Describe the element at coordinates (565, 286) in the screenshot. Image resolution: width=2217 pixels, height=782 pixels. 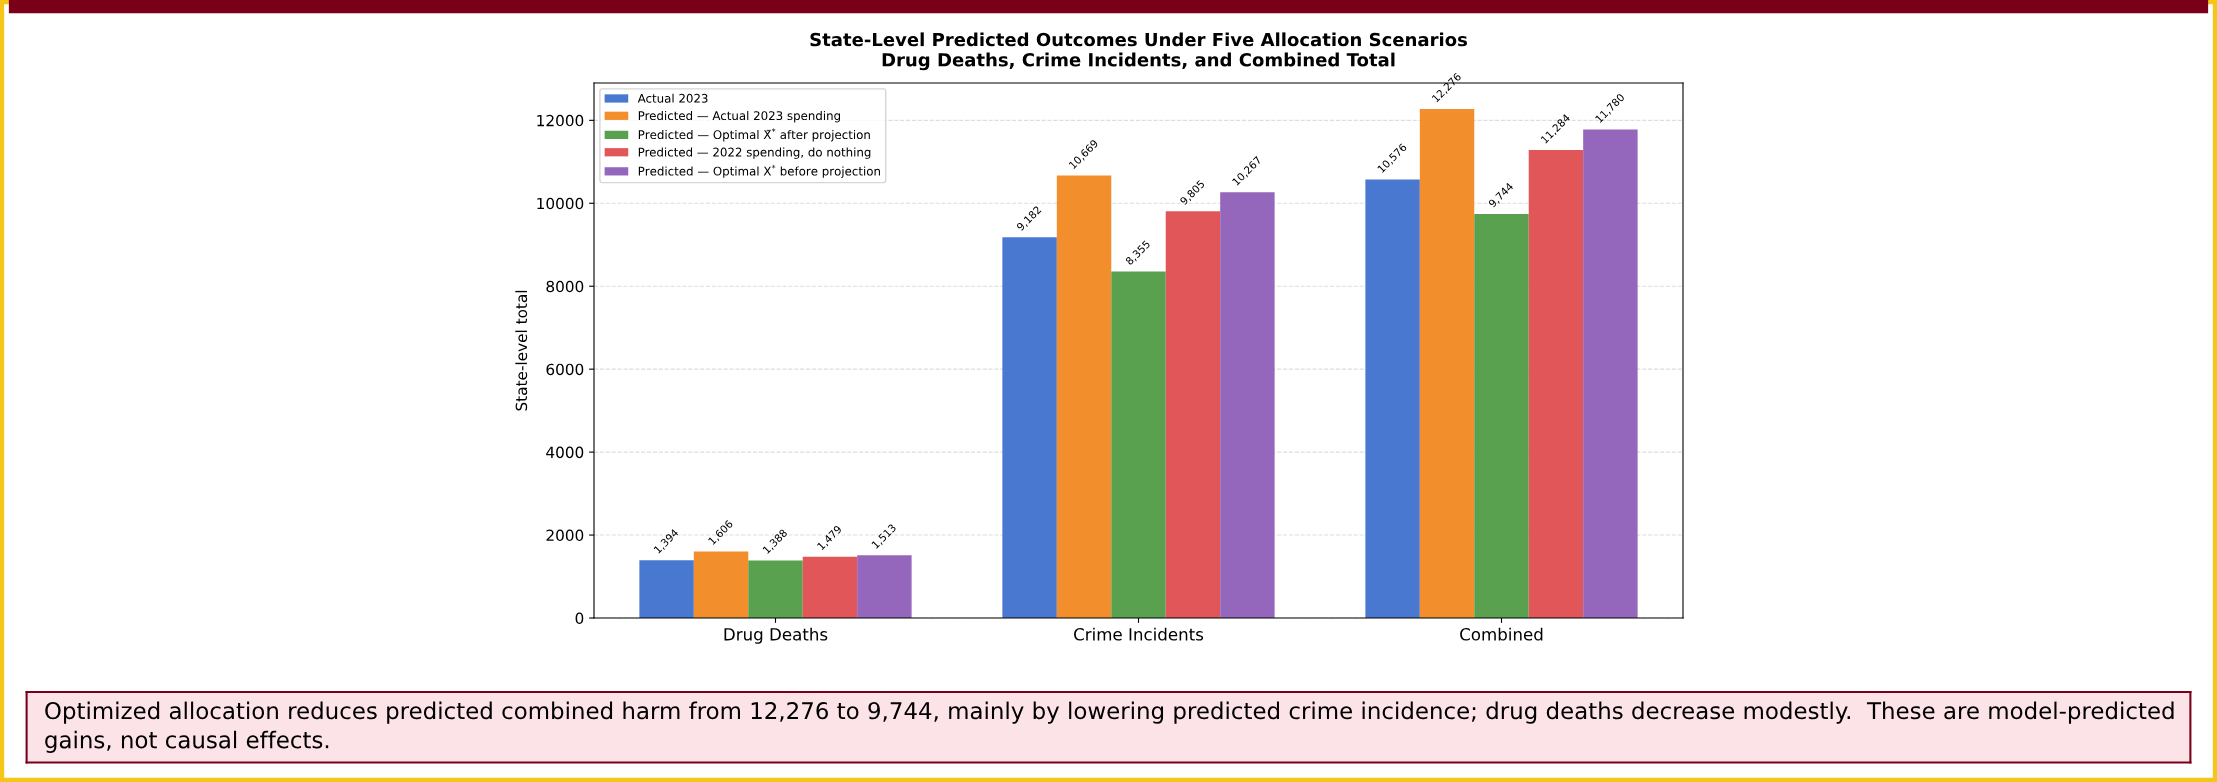
I see `y-tick-label: 8000` at that location.